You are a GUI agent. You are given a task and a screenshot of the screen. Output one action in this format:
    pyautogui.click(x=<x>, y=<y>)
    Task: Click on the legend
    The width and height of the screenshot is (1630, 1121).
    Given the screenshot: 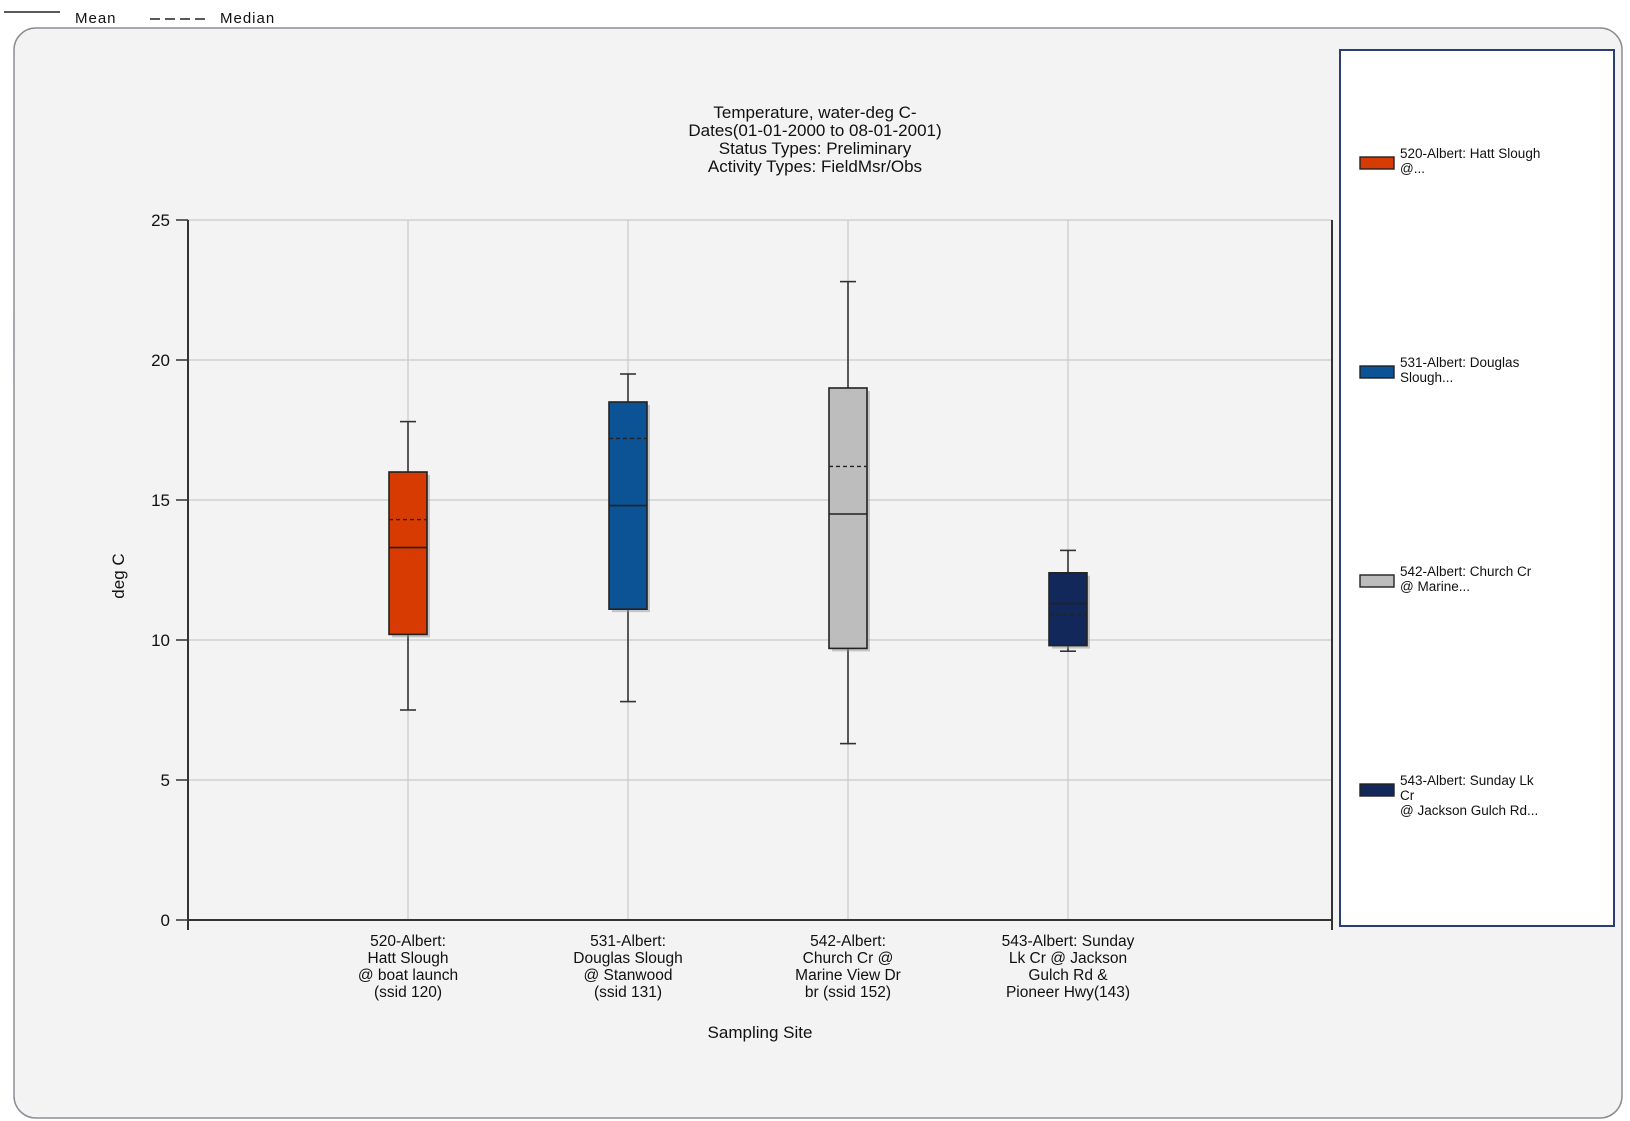 What is the action you would take?
    pyautogui.click(x=1477, y=488)
    